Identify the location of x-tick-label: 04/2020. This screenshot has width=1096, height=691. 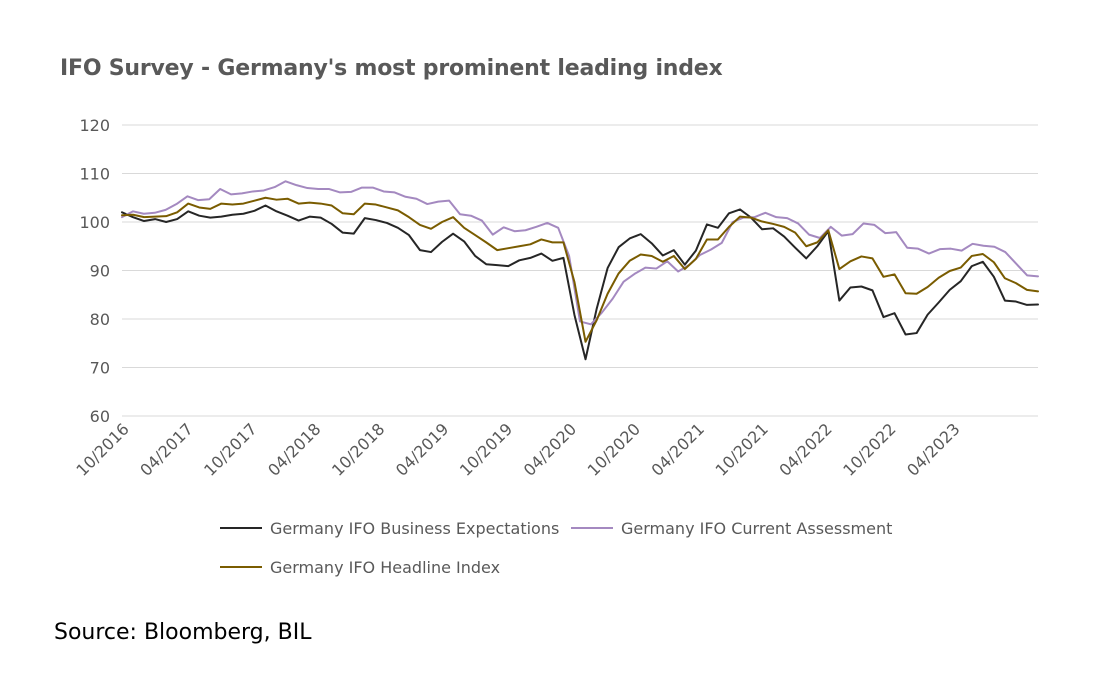
(550, 449).